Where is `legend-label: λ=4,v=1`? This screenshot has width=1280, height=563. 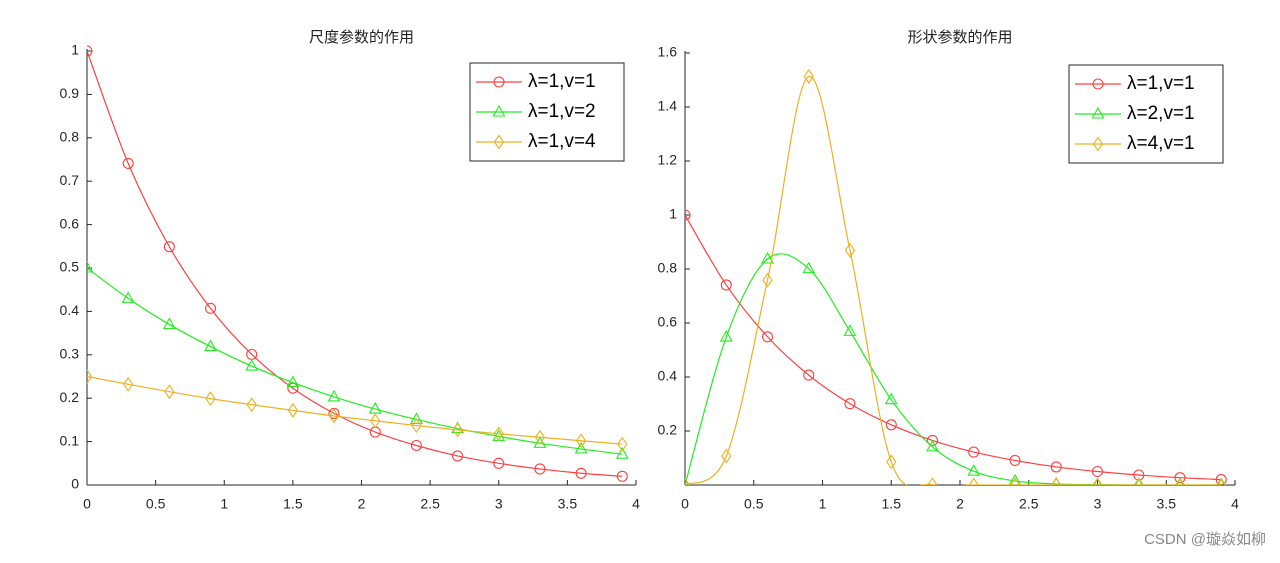 legend-label: λ=4,v=1 is located at coordinates (1161, 143).